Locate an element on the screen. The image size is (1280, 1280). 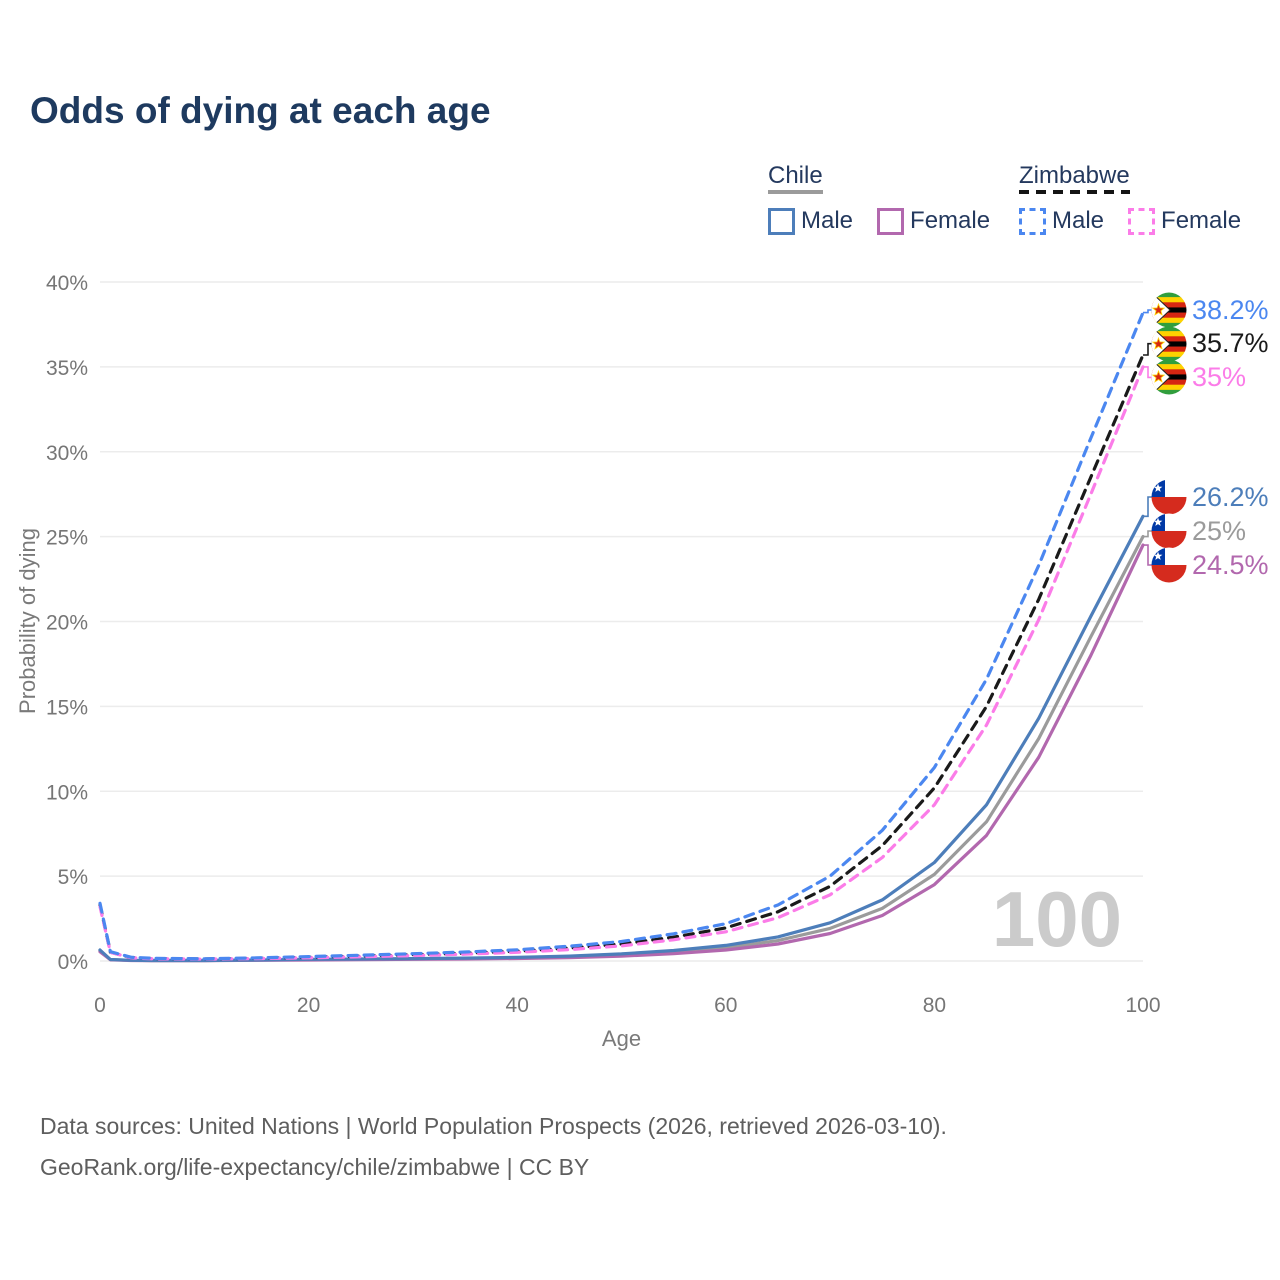
end-label-zimbabwe-male: 38.2% is located at coordinates (1210, 310).